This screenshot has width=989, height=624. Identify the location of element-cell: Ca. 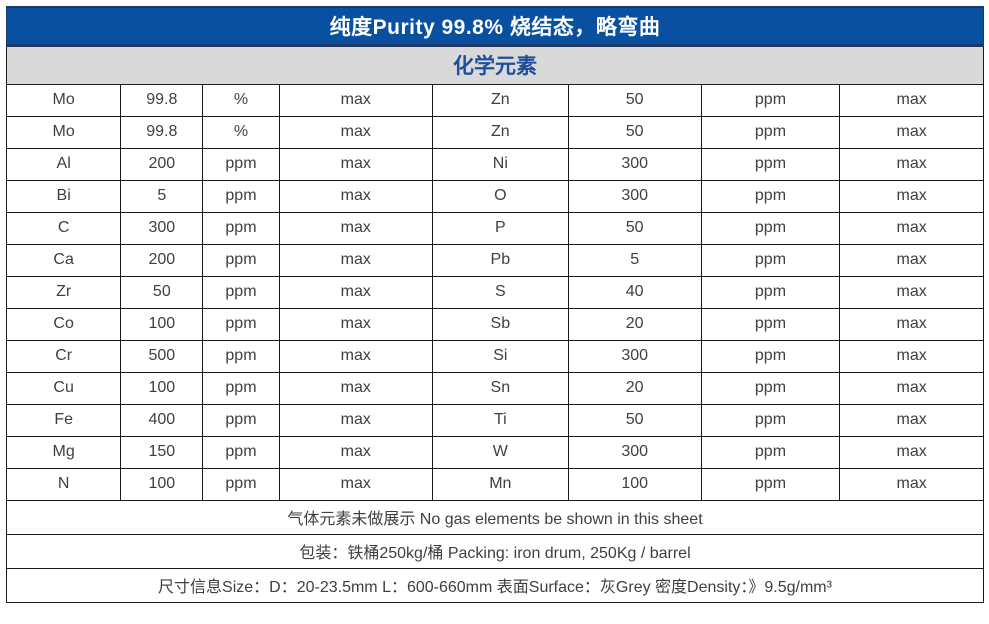
(63, 260).